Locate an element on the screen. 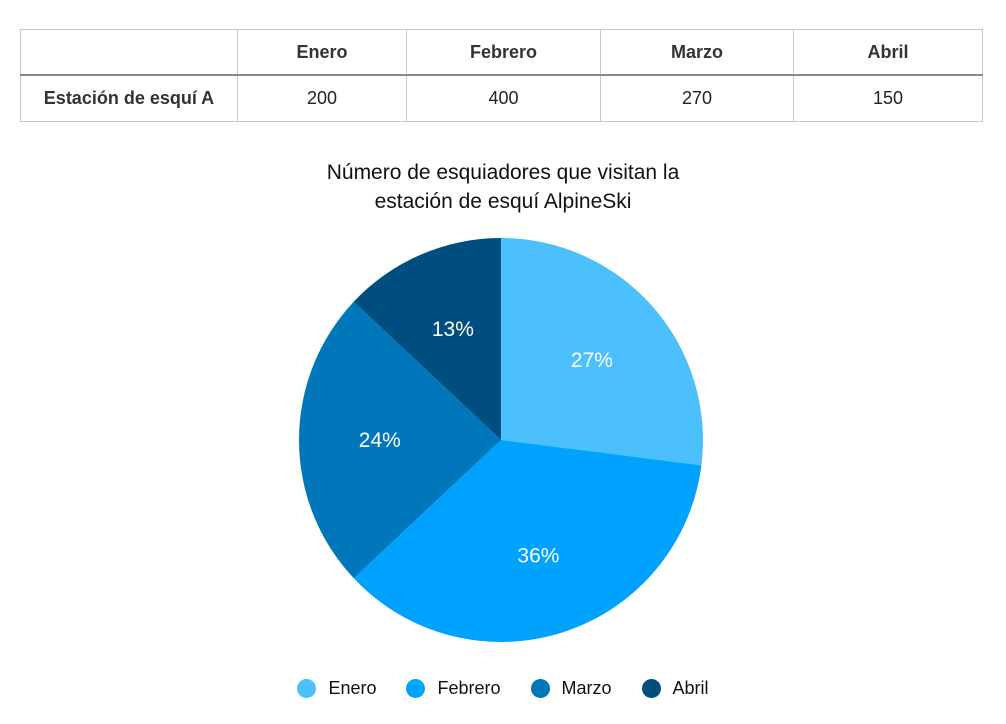 The width and height of the screenshot is (1006, 724). legend: Enero Febrero Marzo Abril is located at coordinates (503, 688).